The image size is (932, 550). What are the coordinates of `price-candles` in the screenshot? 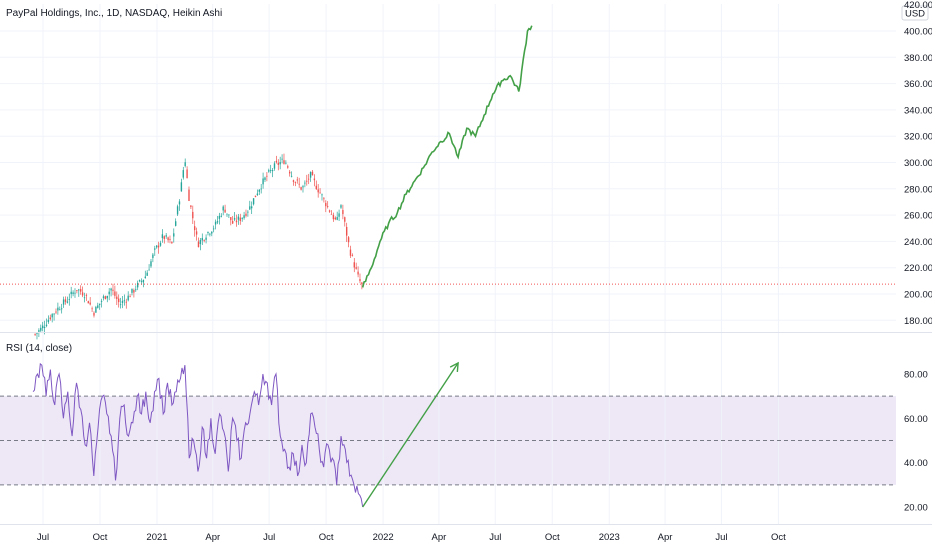 It's located at (198, 246).